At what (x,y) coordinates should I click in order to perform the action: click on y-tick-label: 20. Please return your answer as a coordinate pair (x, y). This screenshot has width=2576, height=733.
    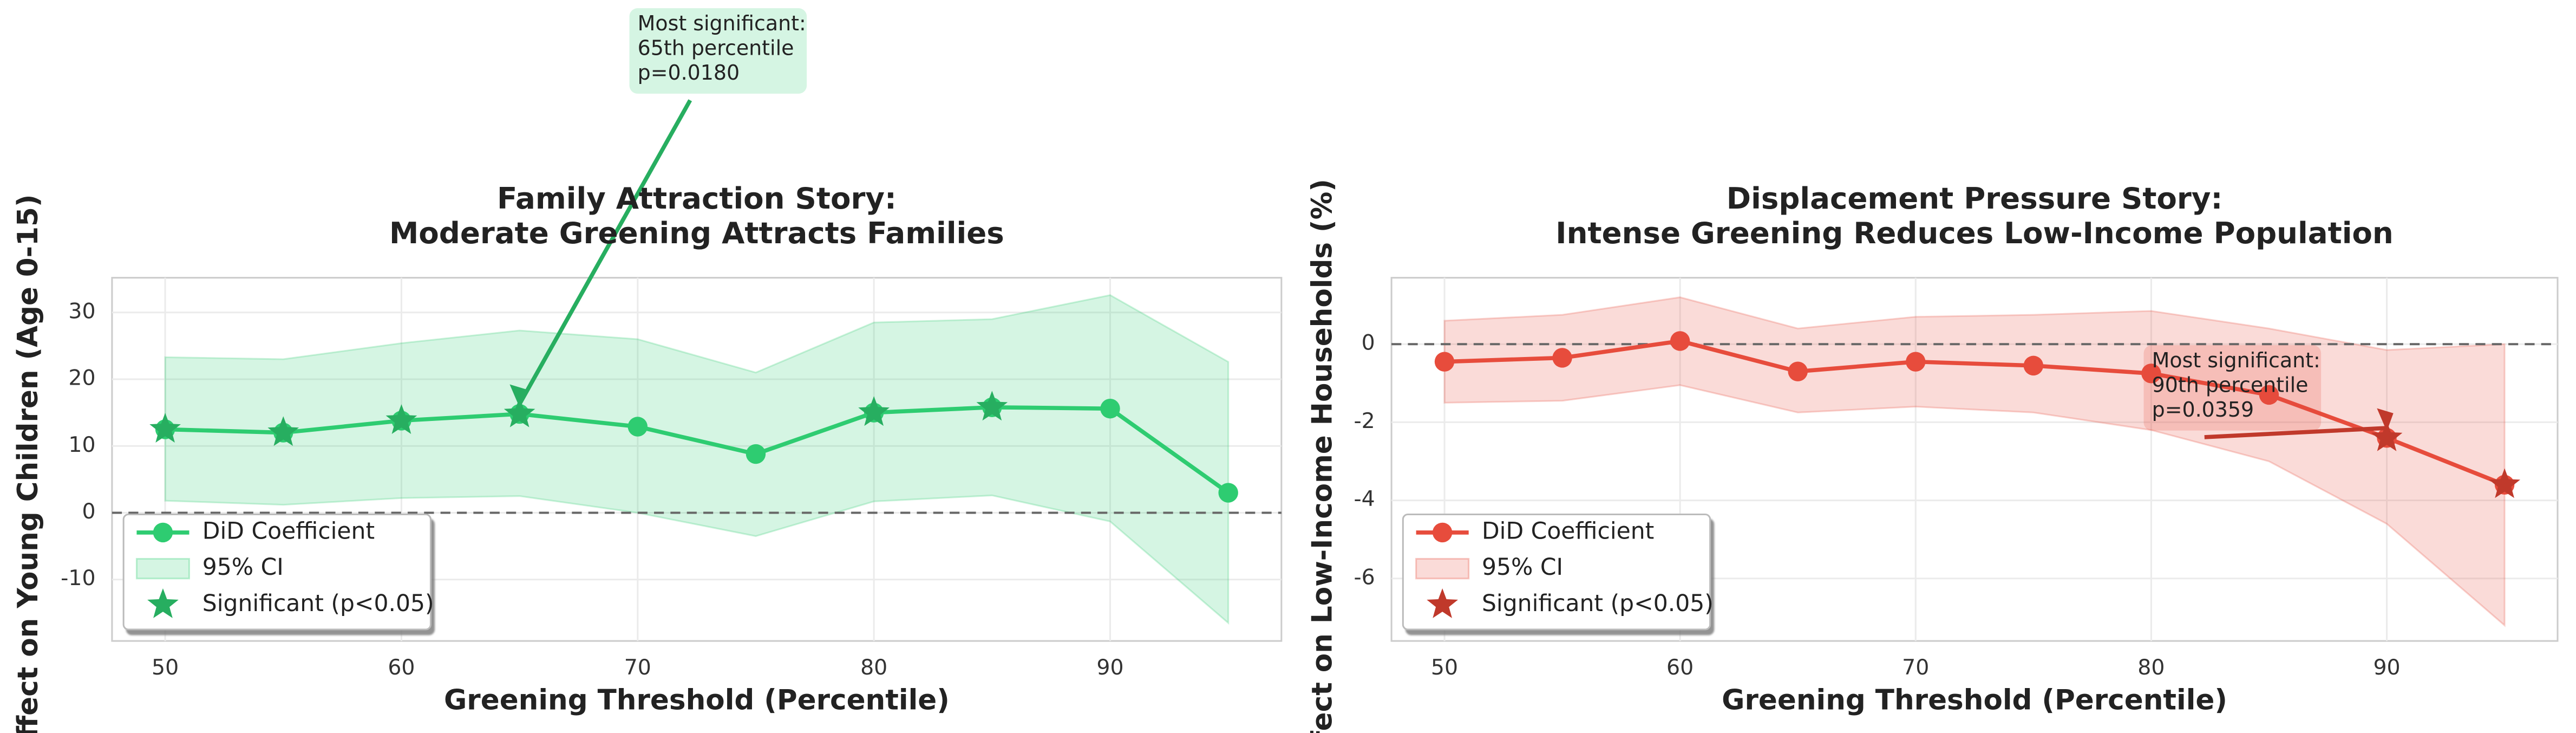
    Looking at the image, I should click on (82, 378).